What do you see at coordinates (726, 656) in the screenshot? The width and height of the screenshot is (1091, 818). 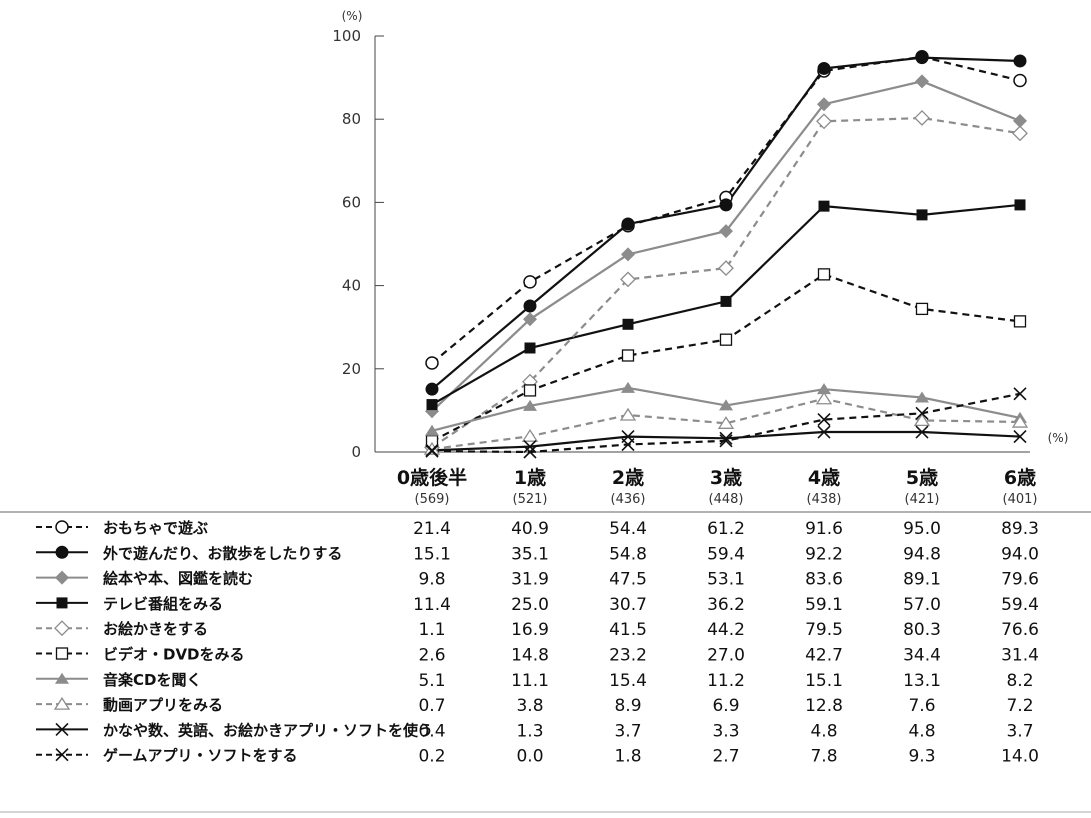 I see `table-cell-value: 27.0` at bounding box center [726, 656].